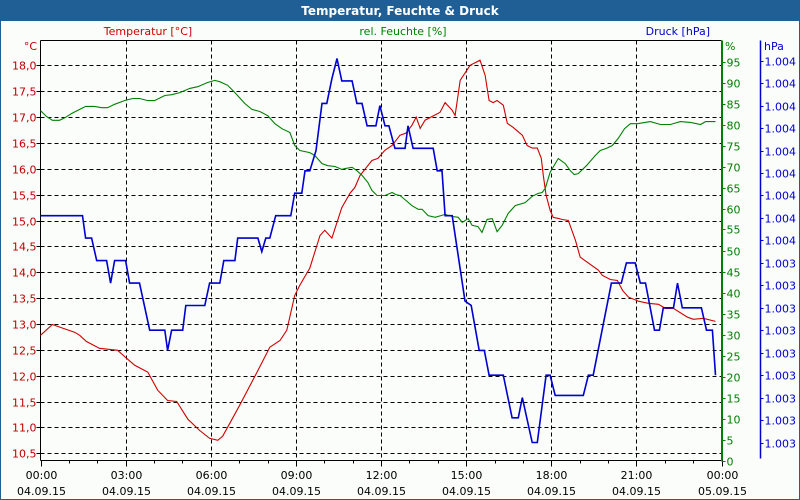  What do you see at coordinates (24, 299) in the screenshot?
I see `y-tick-label-temperature: 13,5` at bounding box center [24, 299].